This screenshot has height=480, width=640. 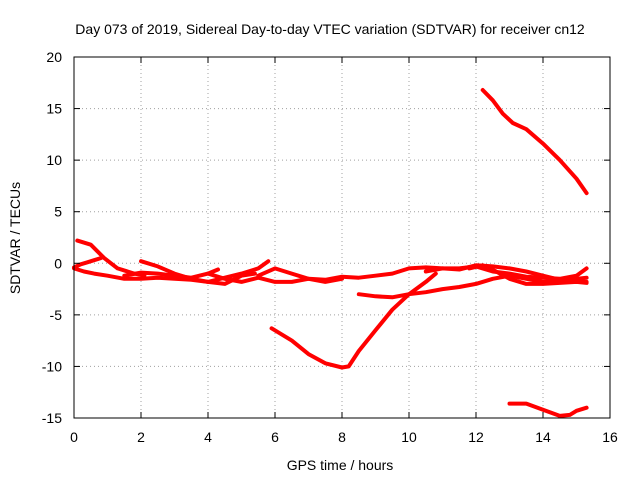 I want to click on series-arc-l, so click(x=534, y=142).